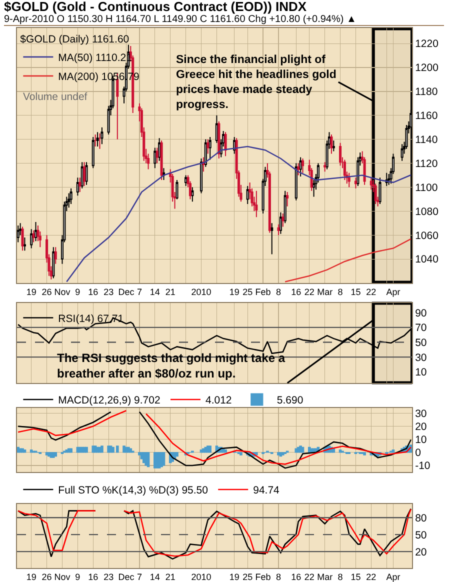 This screenshot has height=582, width=460. What do you see at coordinates (427, 44) in the screenshot?
I see `y-tick-label: 1220` at bounding box center [427, 44].